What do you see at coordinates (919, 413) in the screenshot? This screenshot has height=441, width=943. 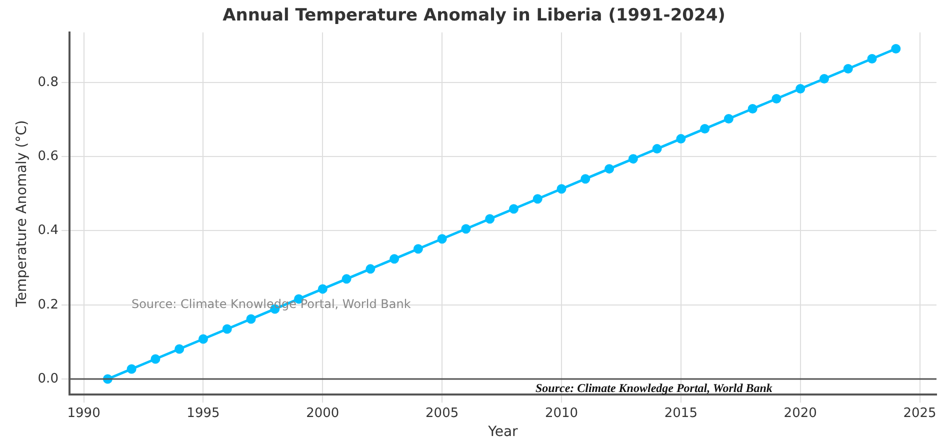 I see `x-tick-label: 2025` at bounding box center [919, 413].